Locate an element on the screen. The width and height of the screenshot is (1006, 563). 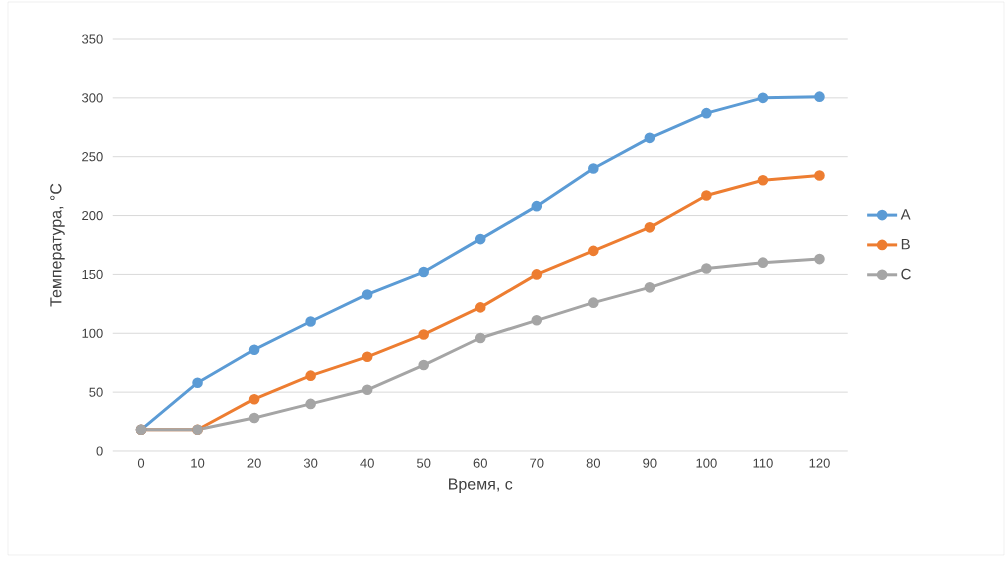
x-tick-label: 20 is located at coordinates (254, 463).